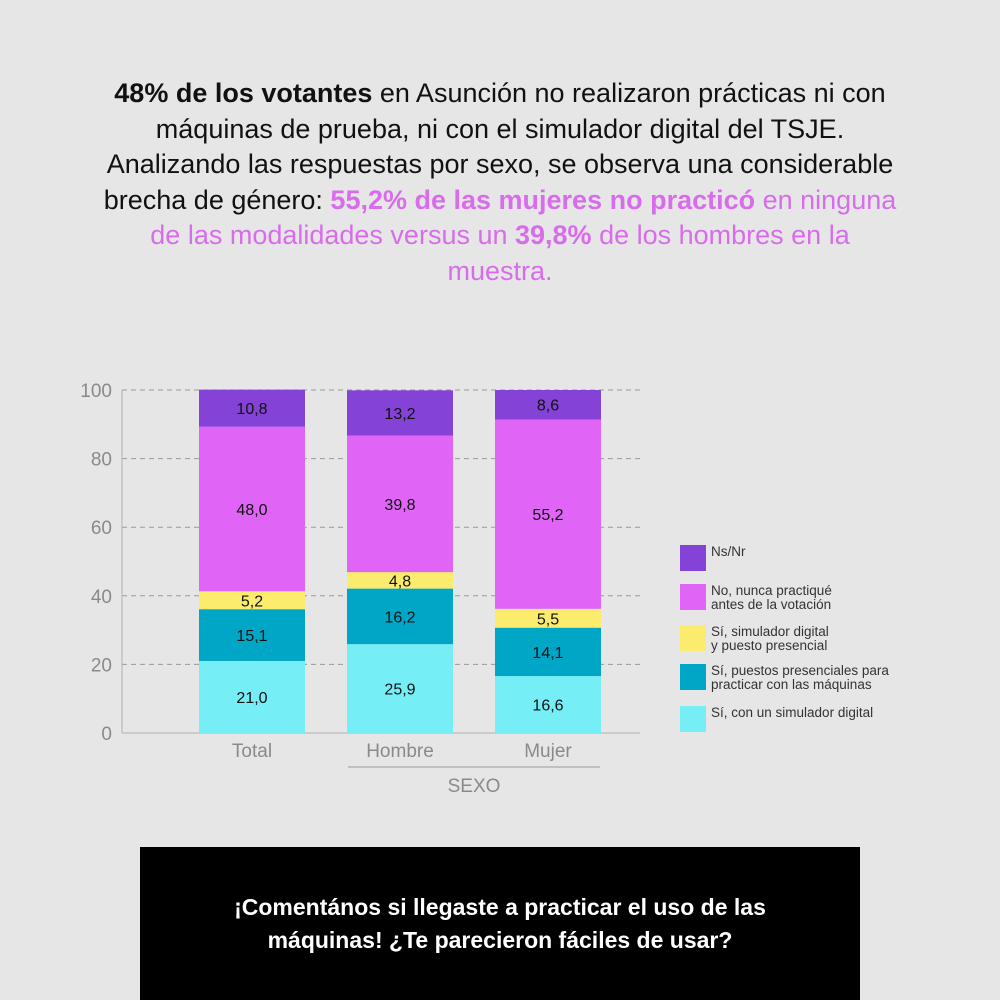  What do you see at coordinates (800, 670) in the screenshot?
I see `legend-label: Sí, puestos presenciales para` at bounding box center [800, 670].